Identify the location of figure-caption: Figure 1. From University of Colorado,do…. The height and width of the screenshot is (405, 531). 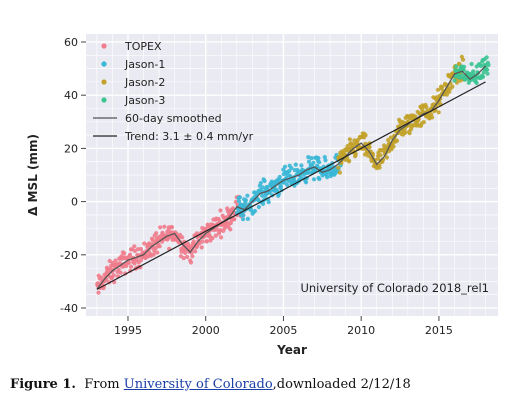
(210, 384).